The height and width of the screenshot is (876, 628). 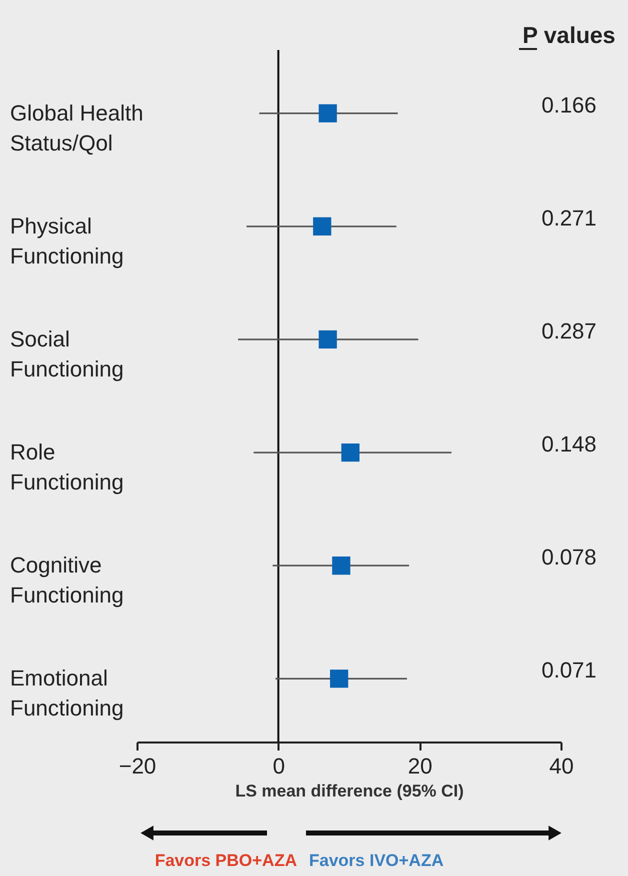 What do you see at coordinates (67, 580) in the screenshot?
I see `y-tick-label: Cognitive Functioning` at bounding box center [67, 580].